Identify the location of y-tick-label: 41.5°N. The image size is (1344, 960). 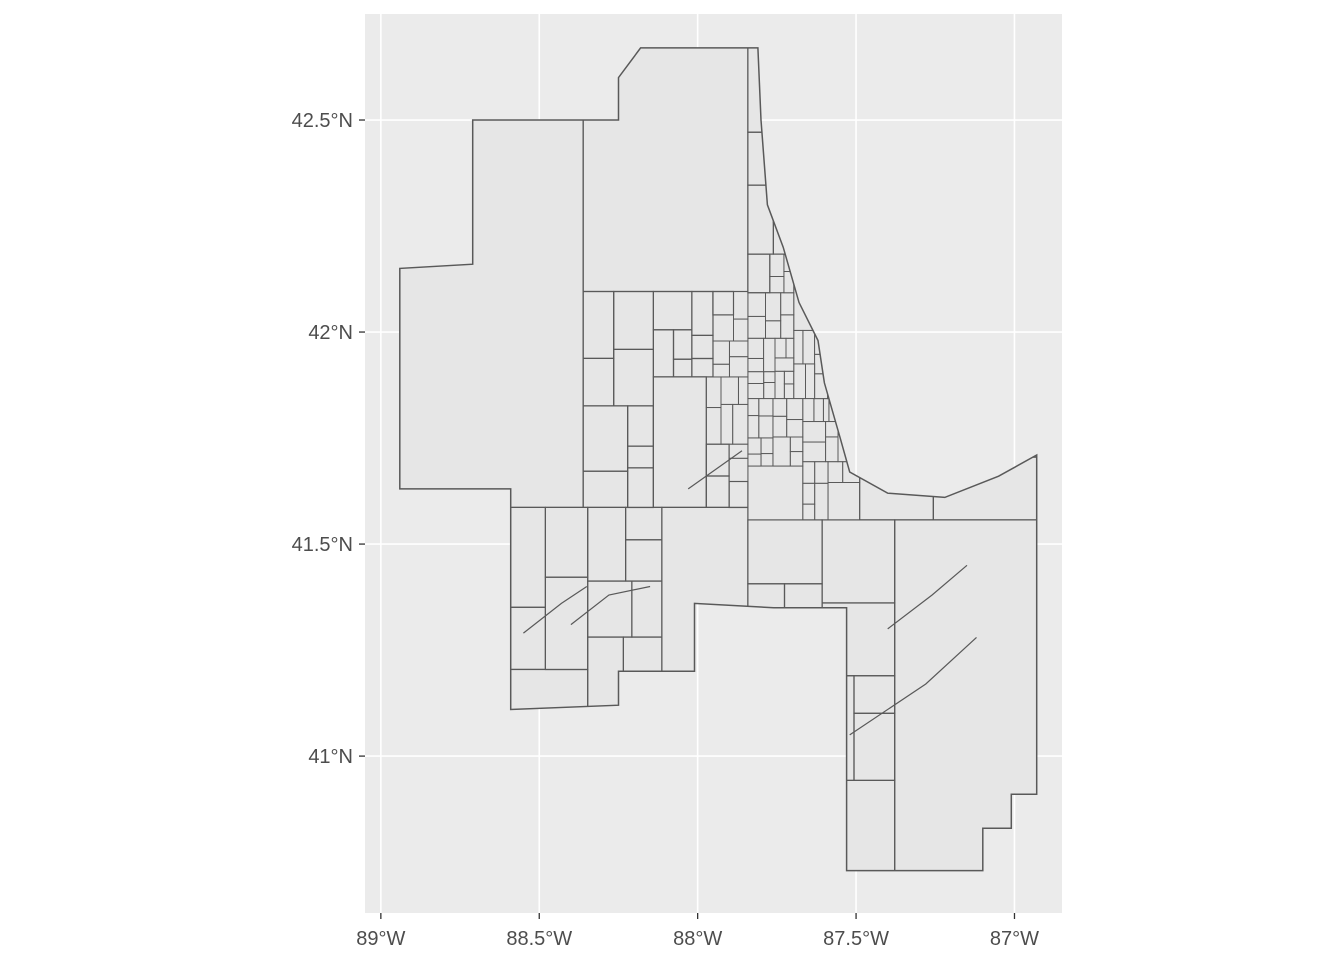
(322, 545).